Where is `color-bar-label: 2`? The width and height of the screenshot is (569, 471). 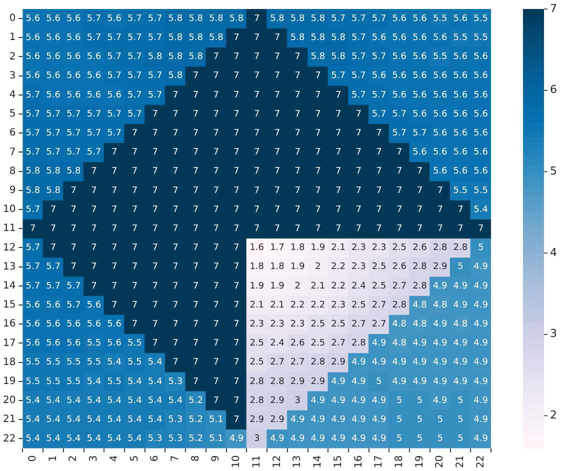
color-bar-label: 2 is located at coordinates (553, 415).